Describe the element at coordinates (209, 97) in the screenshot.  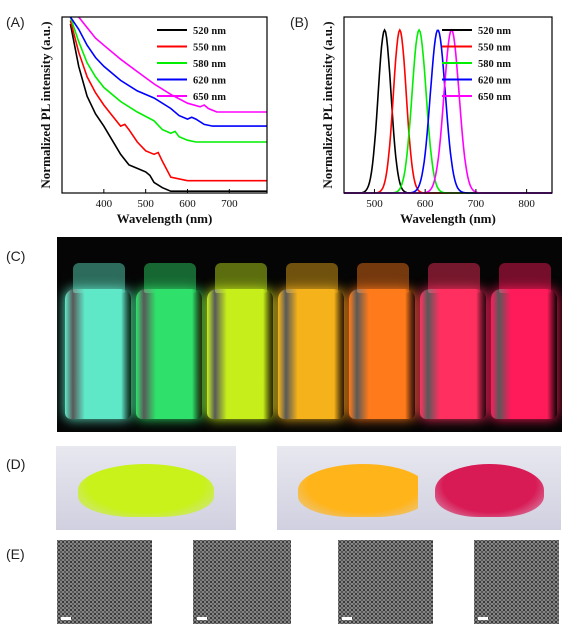
I see `chart-a-legend-label-4: 650 nm` at that location.